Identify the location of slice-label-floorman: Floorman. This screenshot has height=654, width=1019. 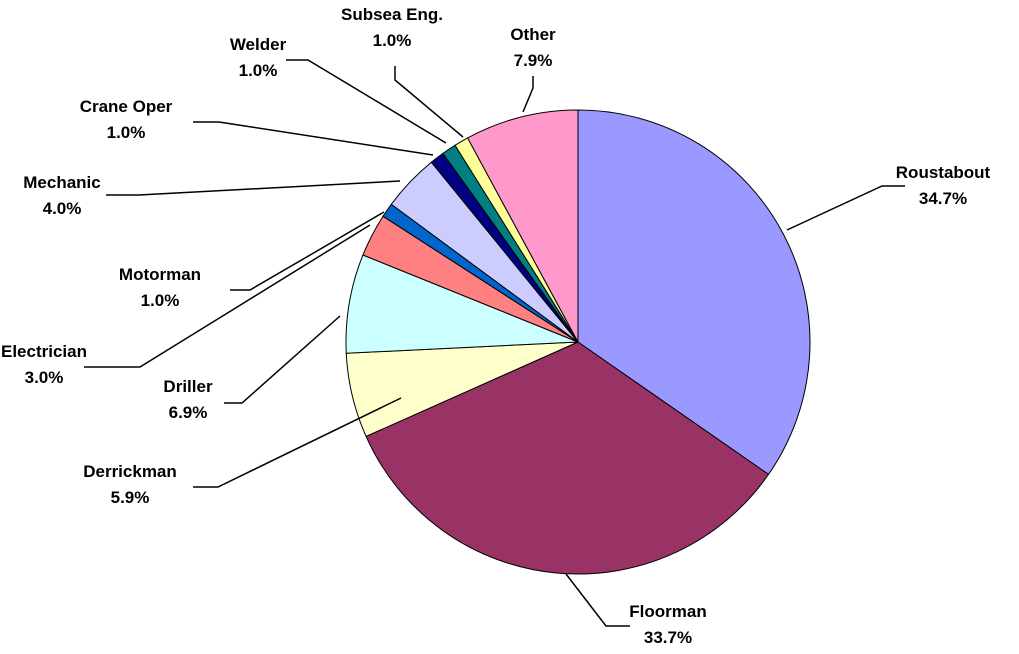
(667, 611).